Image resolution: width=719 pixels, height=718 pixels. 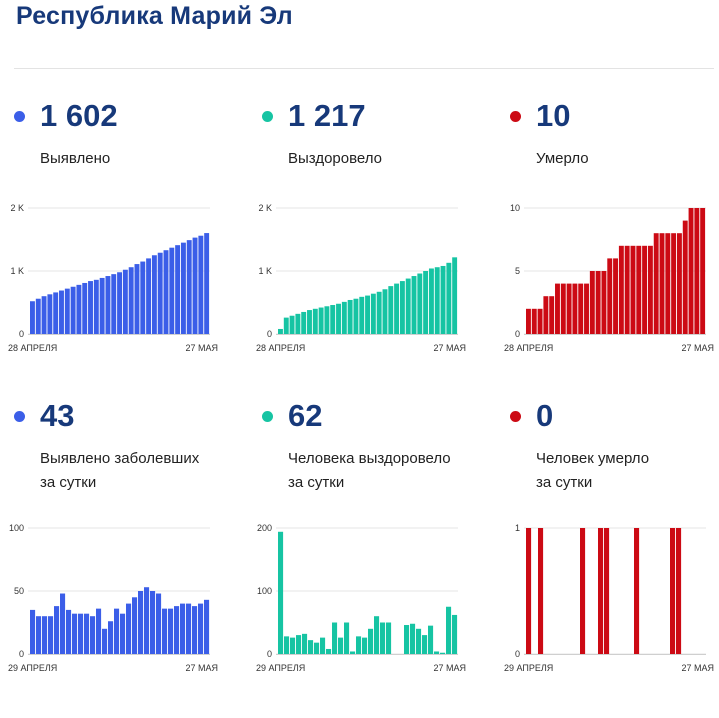 What do you see at coordinates (335, 158) in the screenshot?
I see `stat-label: Выздоровело` at bounding box center [335, 158].